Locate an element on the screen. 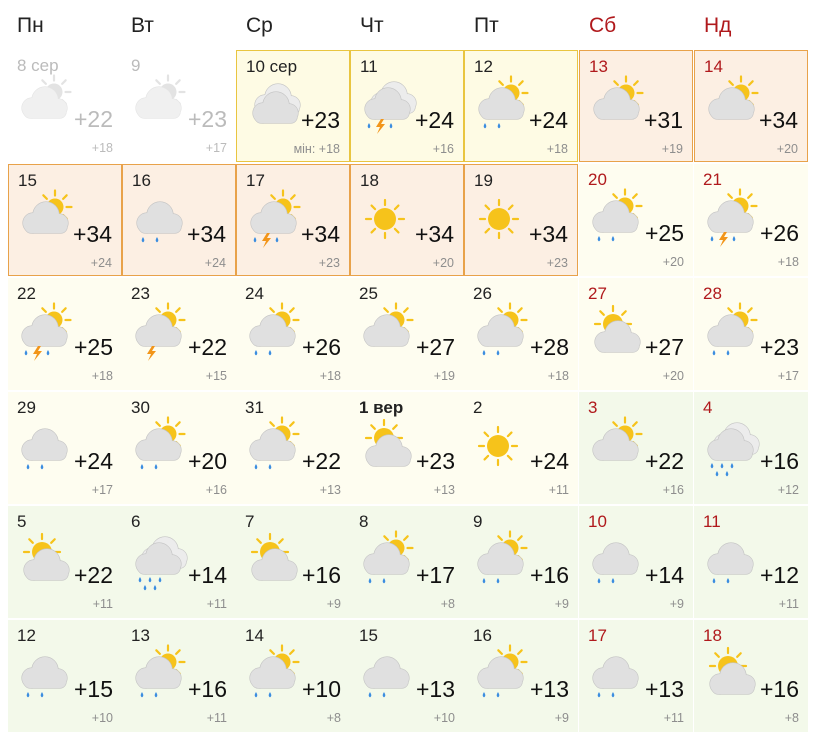 This screenshot has width=818, height=743. day-cell: 10 +14 +9 is located at coordinates (636, 562).